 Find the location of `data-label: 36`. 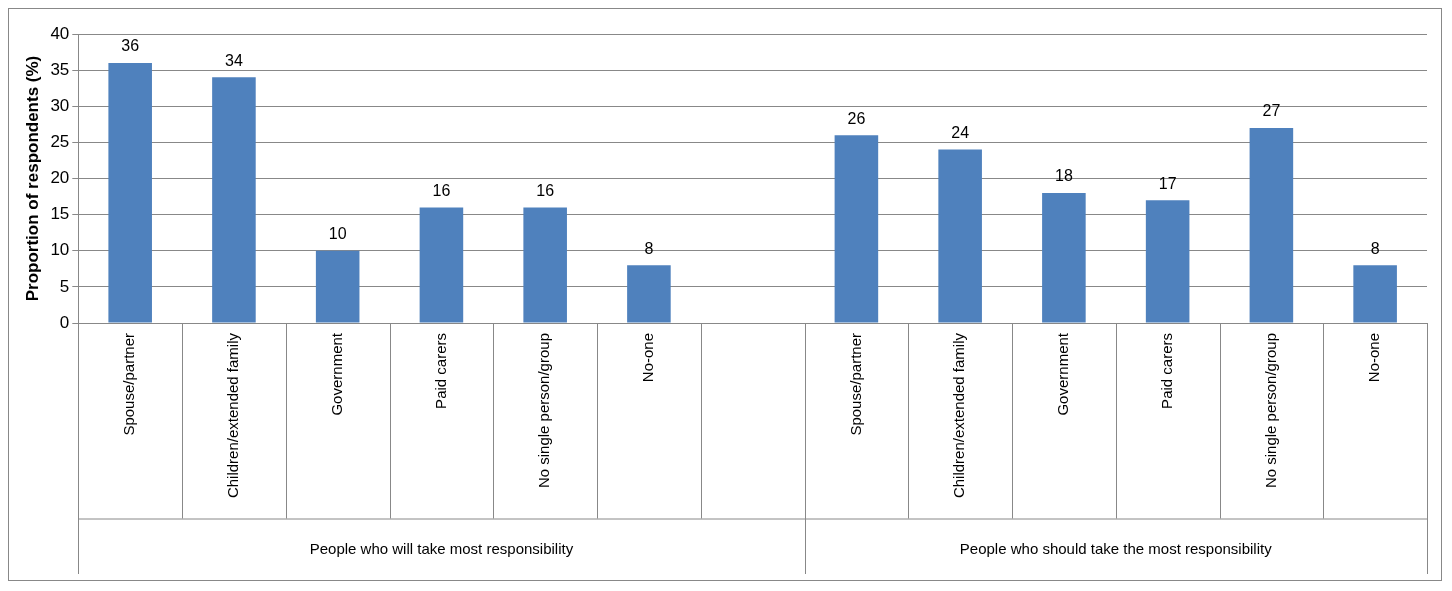

data-label: 36 is located at coordinates (130, 46).